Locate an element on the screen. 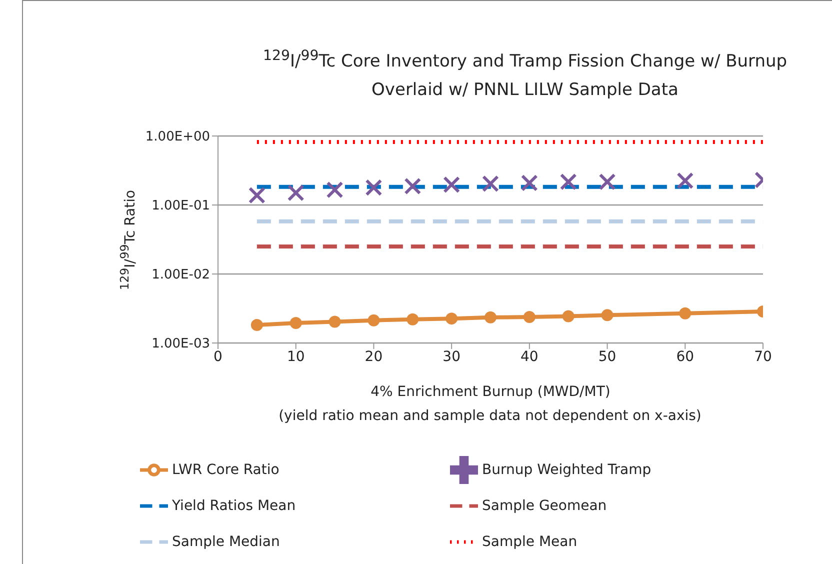 The width and height of the screenshot is (832, 564). legend-label: LWR Core Ratio is located at coordinates (226, 470).